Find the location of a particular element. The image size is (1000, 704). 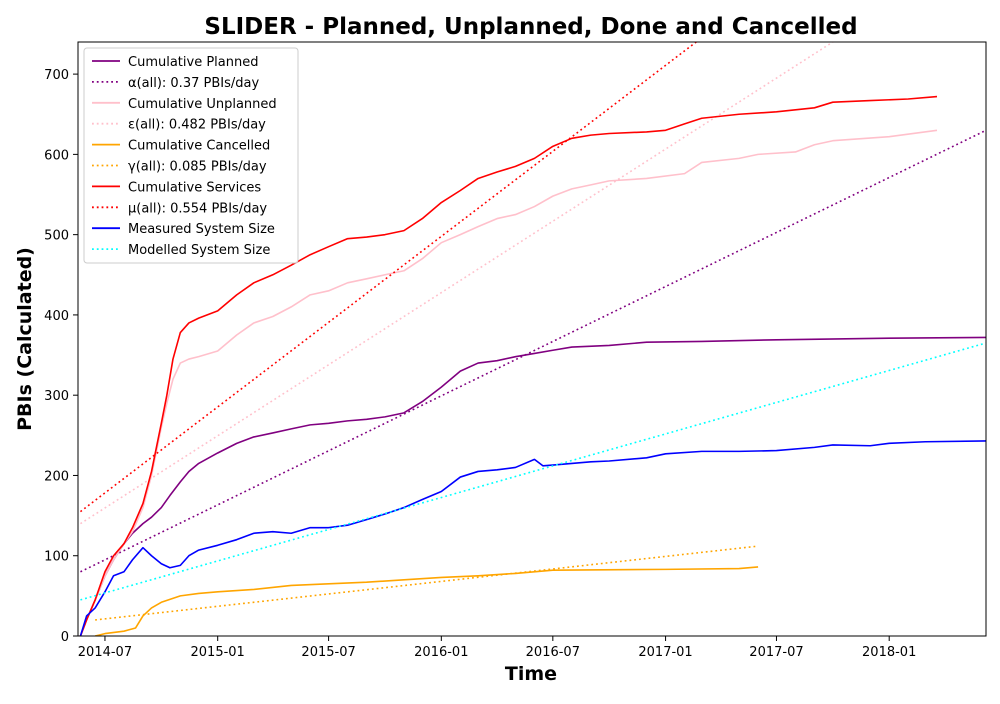

y-tick-label: 400 is located at coordinates (56, 316).